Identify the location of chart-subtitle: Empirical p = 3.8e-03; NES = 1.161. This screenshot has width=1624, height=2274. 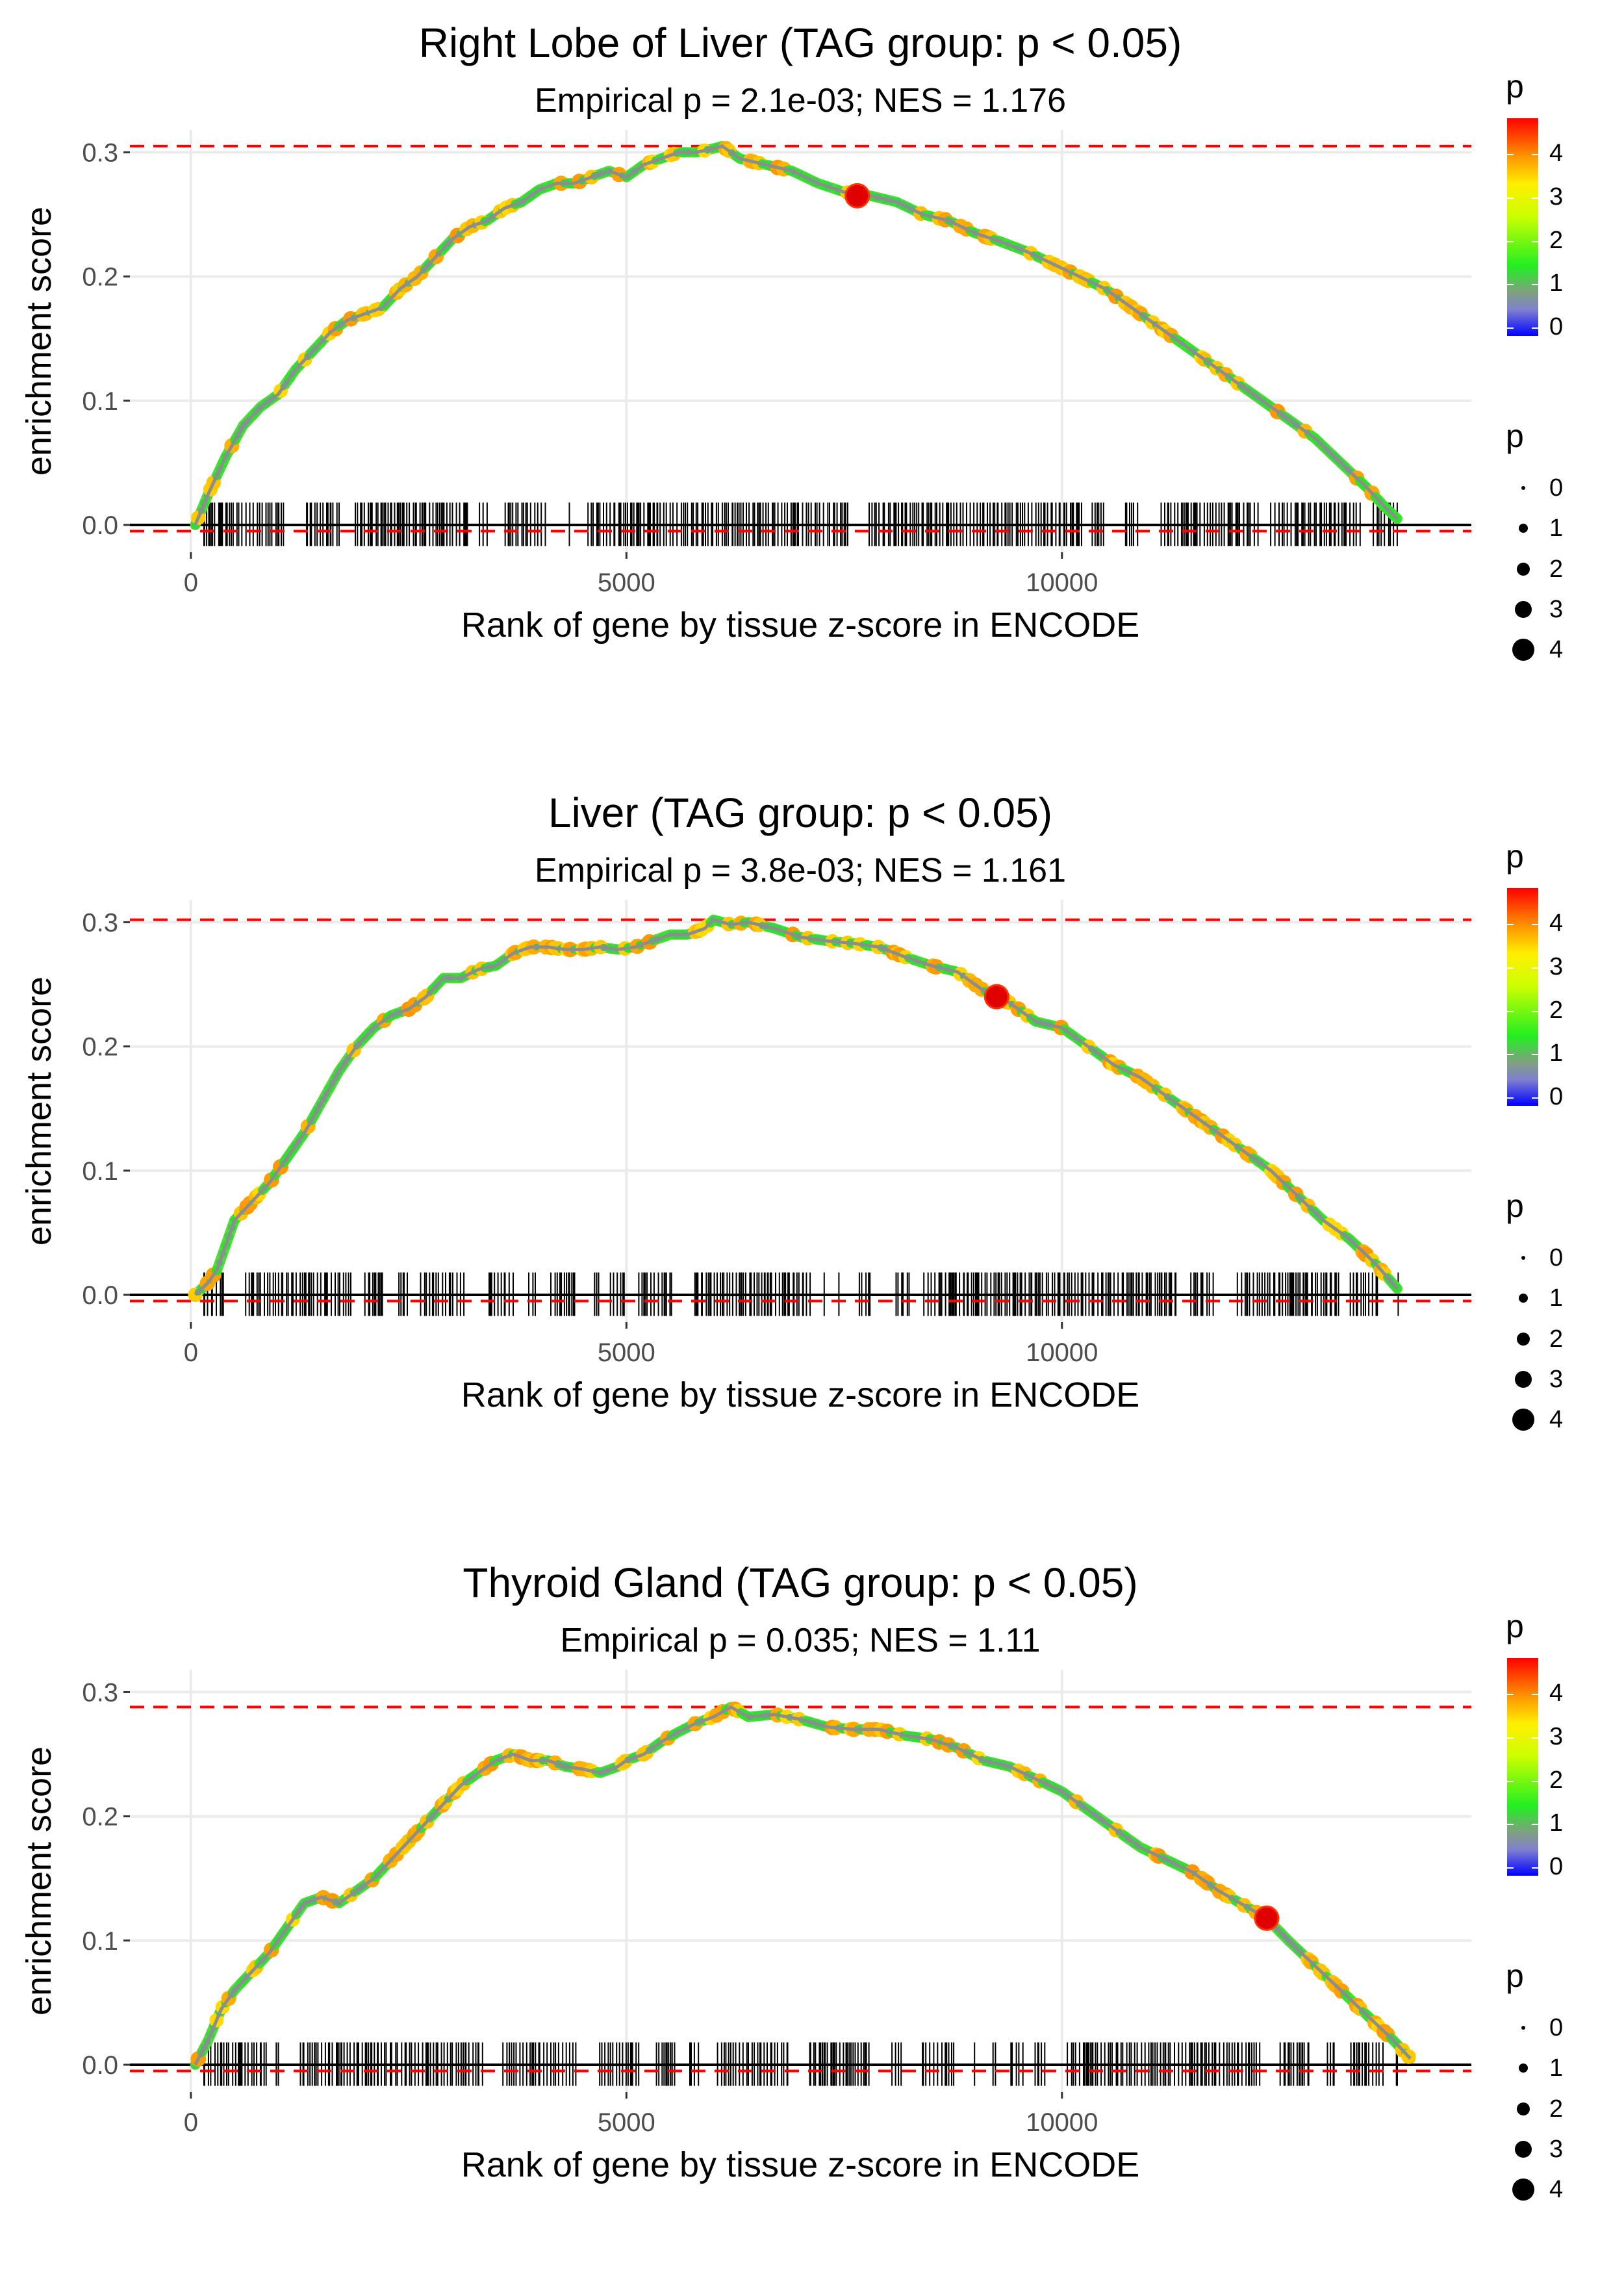
(800, 870).